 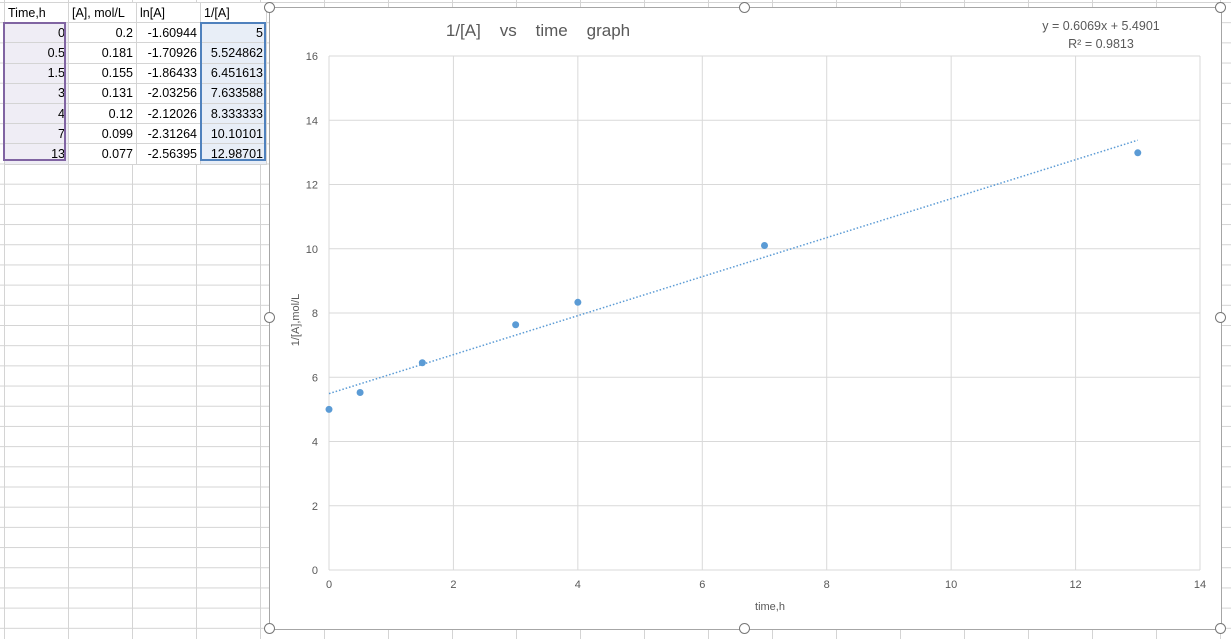 What do you see at coordinates (1101, 26) in the screenshot?
I see `trendline-equation: y = 0.6069x + 5.4901` at bounding box center [1101, 26].